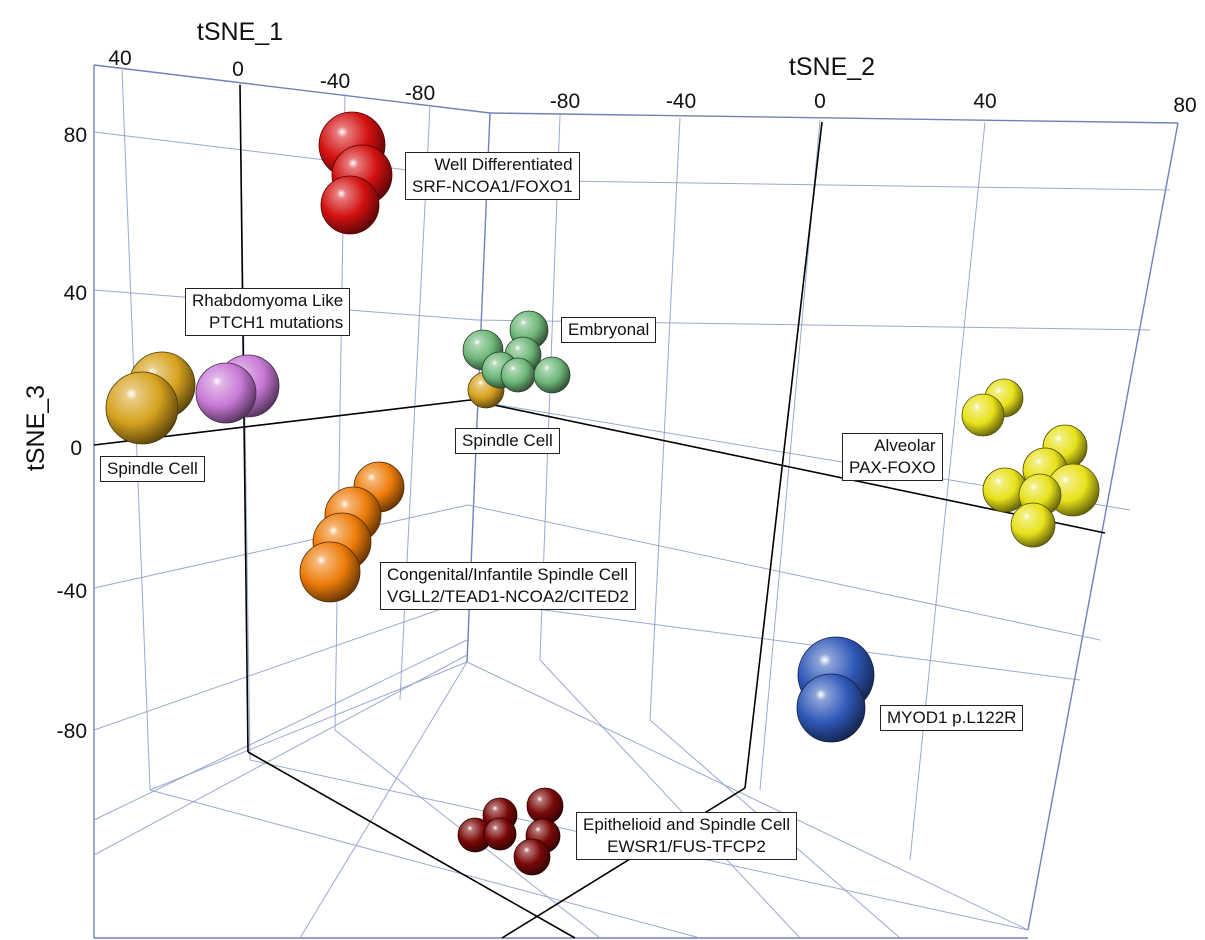  I want to click on label-rhabdomyoma-like: Rhabdomyoma Like PTCH1 mutations, so click(268, 312).